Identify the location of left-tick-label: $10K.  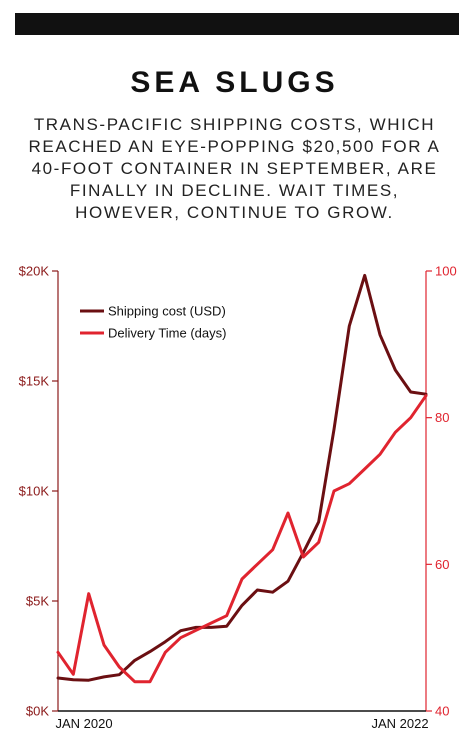
(34, 491).